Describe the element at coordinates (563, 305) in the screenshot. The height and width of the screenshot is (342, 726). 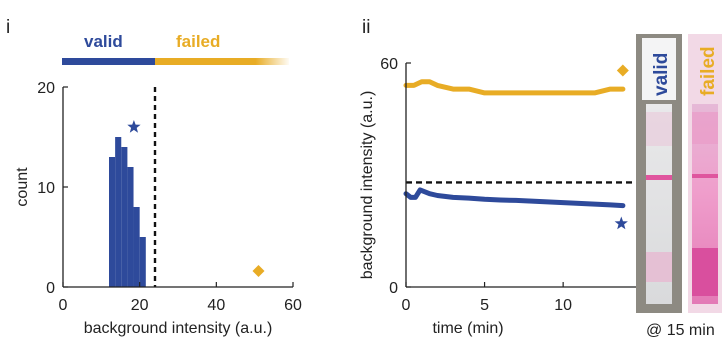
I see `x-tick-label: 10` at that location.